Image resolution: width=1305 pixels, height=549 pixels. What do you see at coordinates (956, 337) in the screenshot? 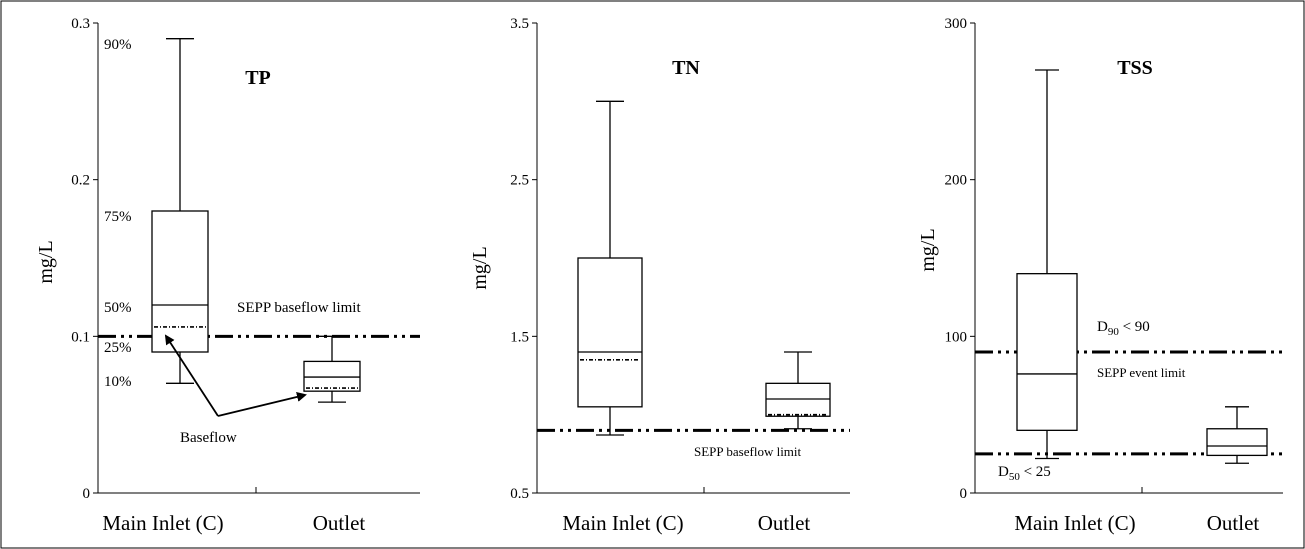
I see `tss-y-tick-label: 100` at bounding box center [956, 337].